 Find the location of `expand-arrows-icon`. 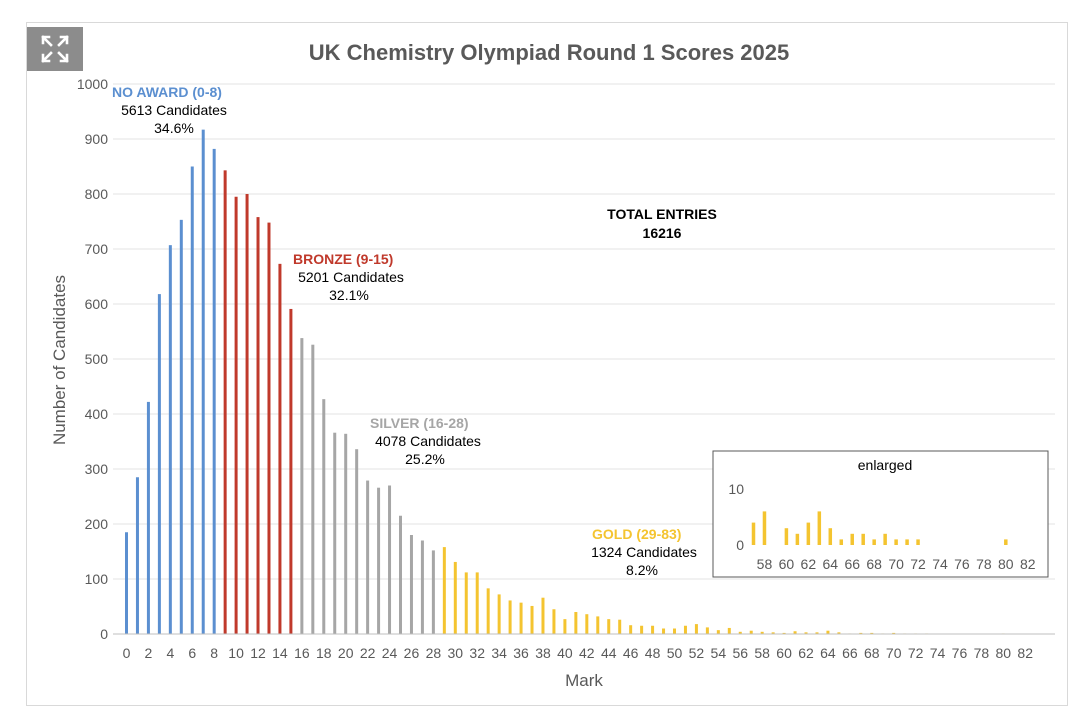

expand-arrows-icon is located at coordinates (55, 49).